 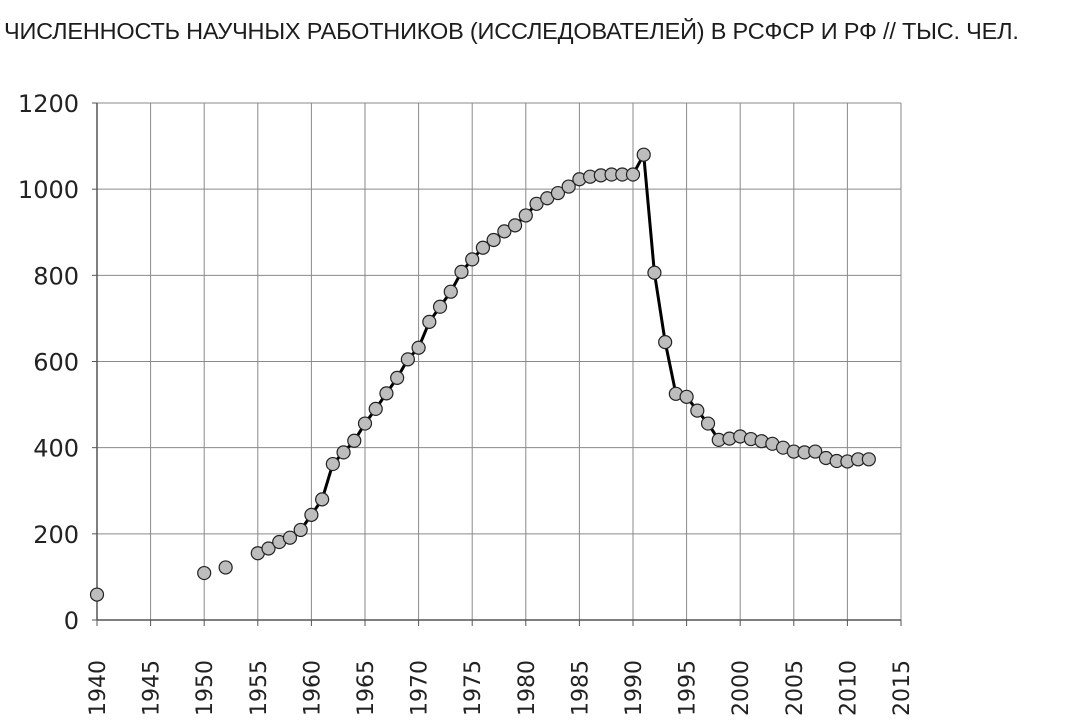 What do you see at coordinates (56, 276) in the screenshot?
I see `y-tick-label: 800` at bounding box center [56, 276].